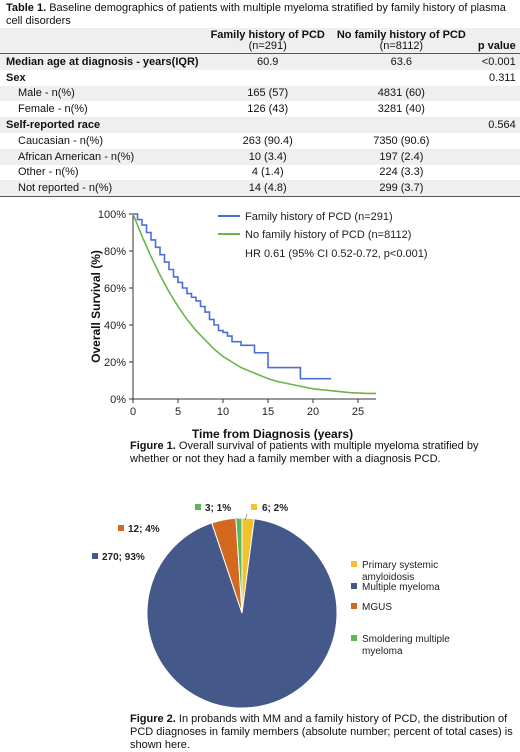 The width and height of the screenshot is (520, 752). Describe the element at coordinates (232, 296) in the screenshot. I see `family-history-curve` at that location.